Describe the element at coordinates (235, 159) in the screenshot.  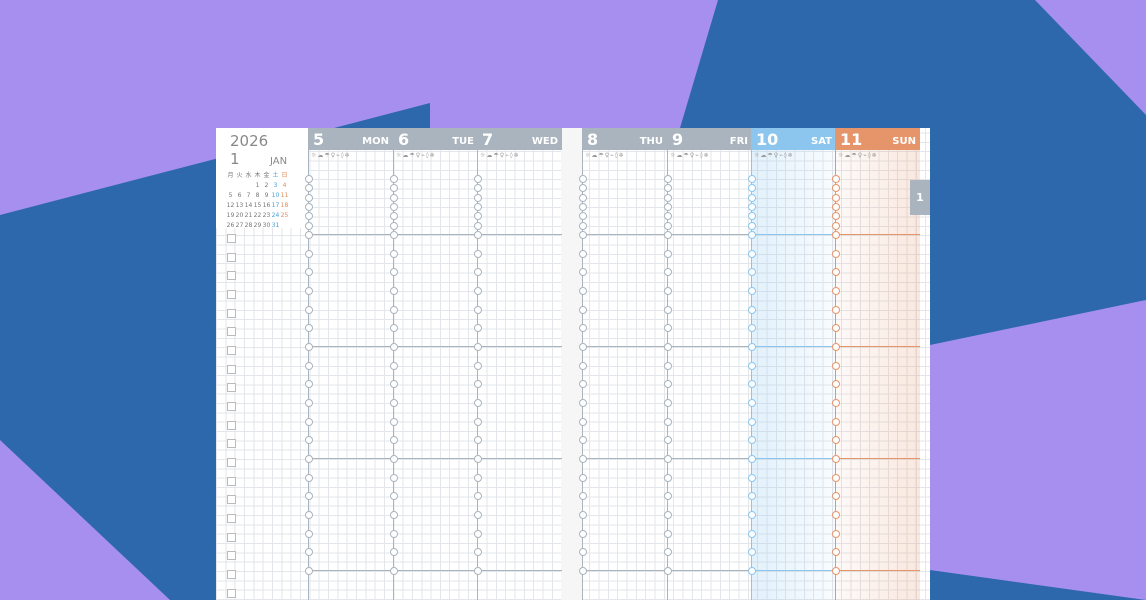
I see `month-number: 1` at that location.